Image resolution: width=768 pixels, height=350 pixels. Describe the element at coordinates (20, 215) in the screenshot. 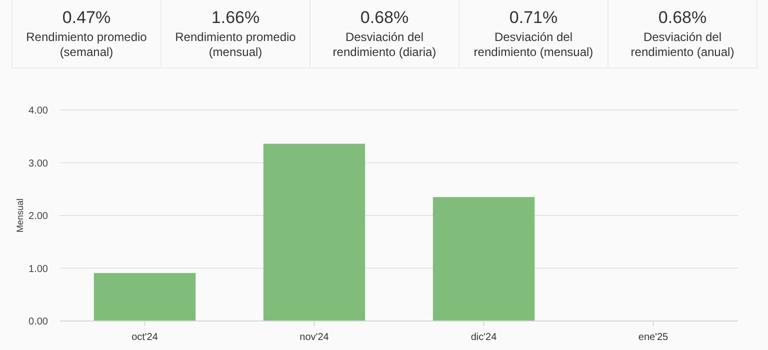

I see `y-axis-title: Mensual` at that location.